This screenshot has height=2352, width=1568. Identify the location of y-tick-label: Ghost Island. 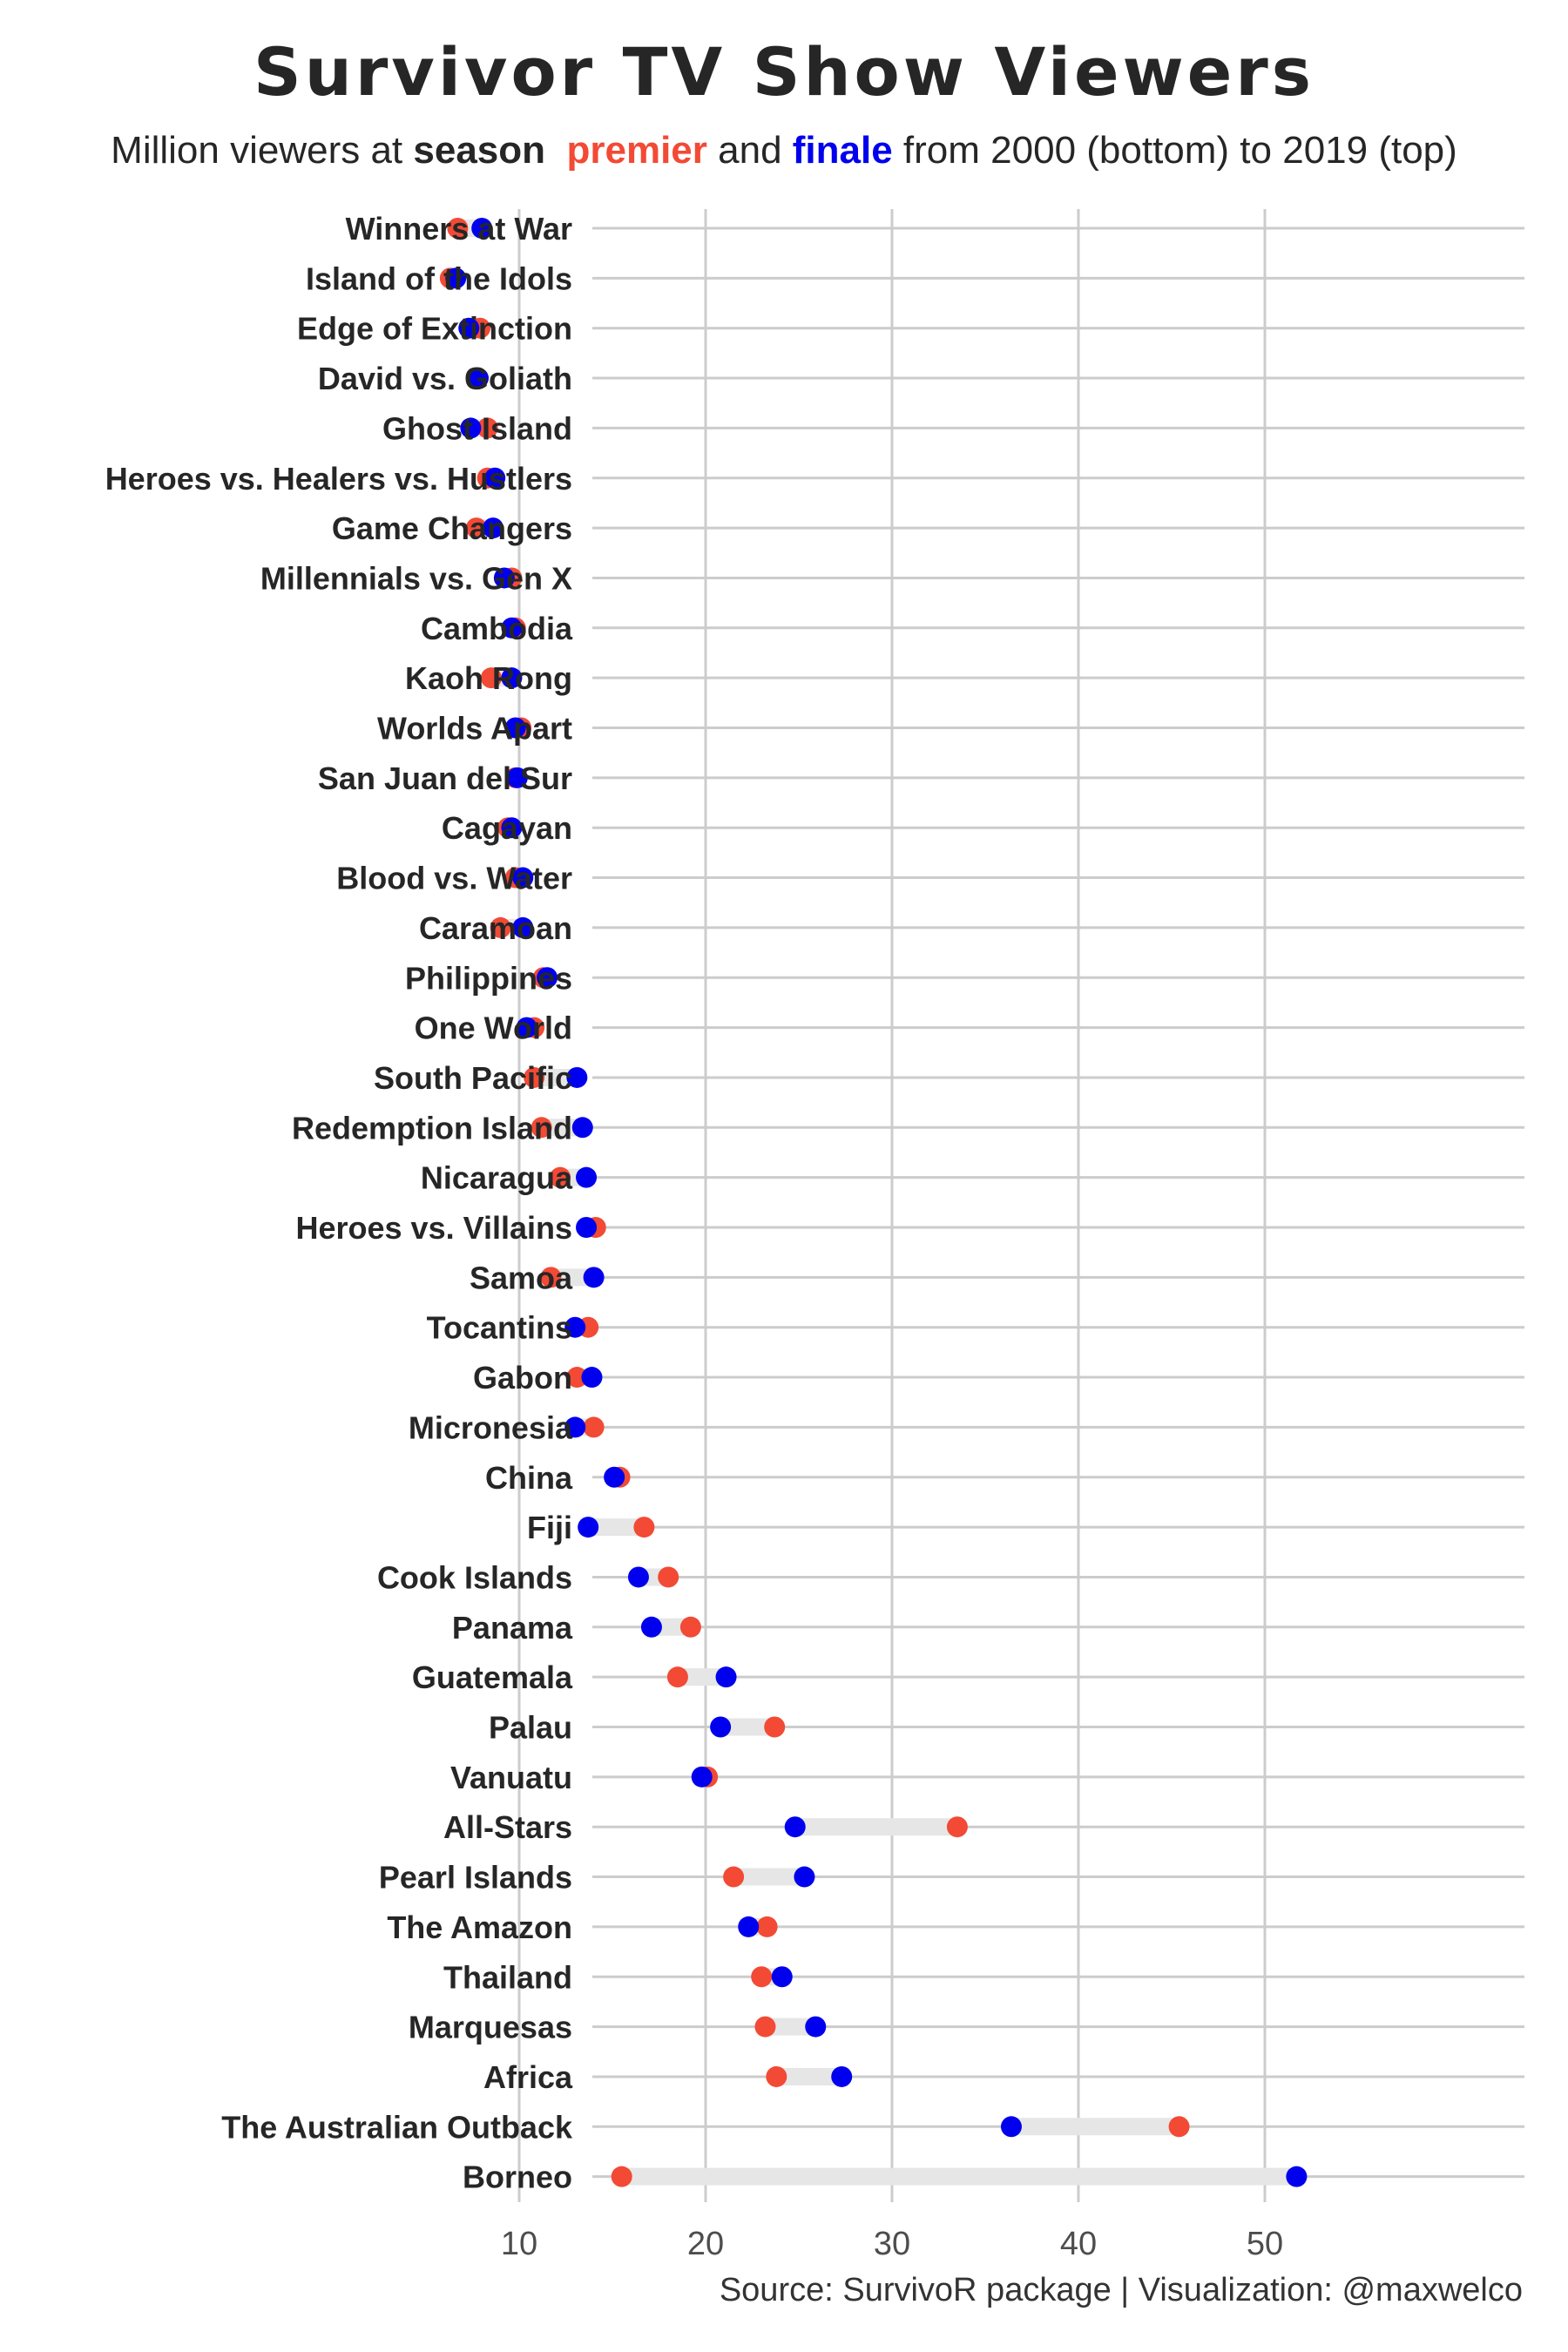
(477, 428).